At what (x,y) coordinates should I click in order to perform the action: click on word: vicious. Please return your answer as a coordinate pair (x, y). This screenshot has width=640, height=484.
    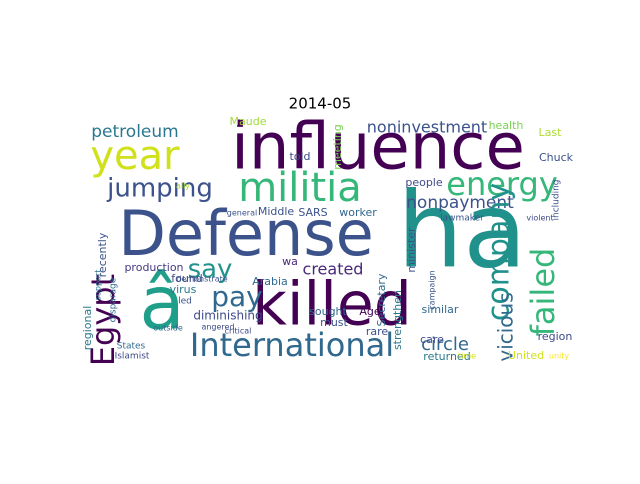
    Looking at the image, I should click on (506, 326).